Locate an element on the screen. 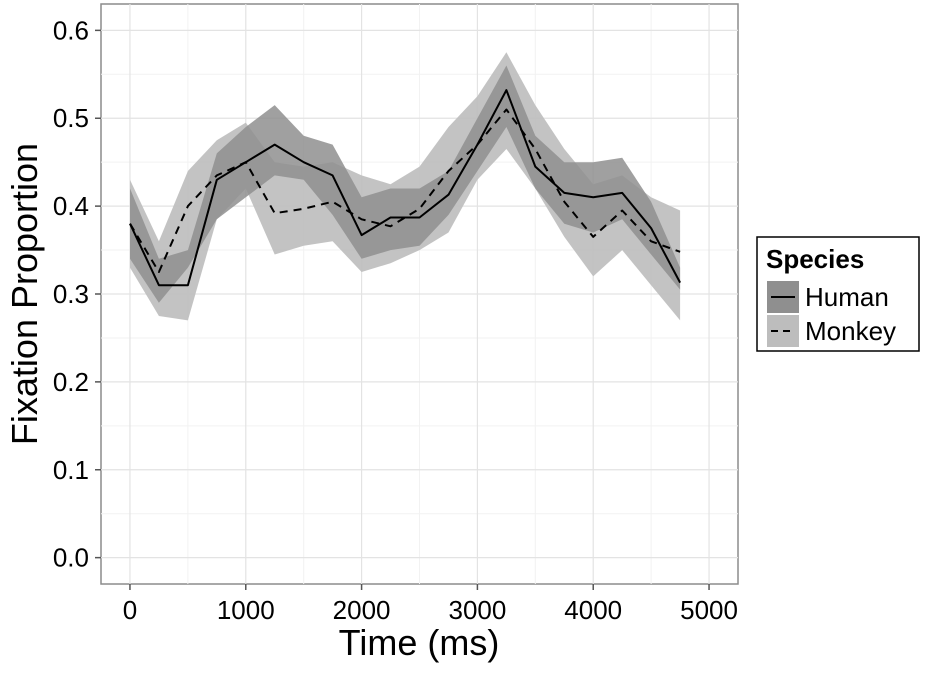  y-tick-label: 0.5 is located at coordinates (71, 118).